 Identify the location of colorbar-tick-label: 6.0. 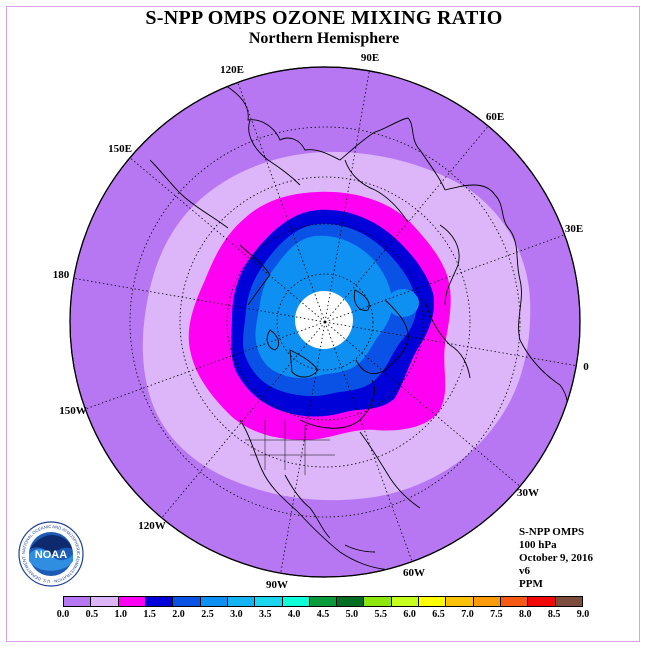
(409, 614).